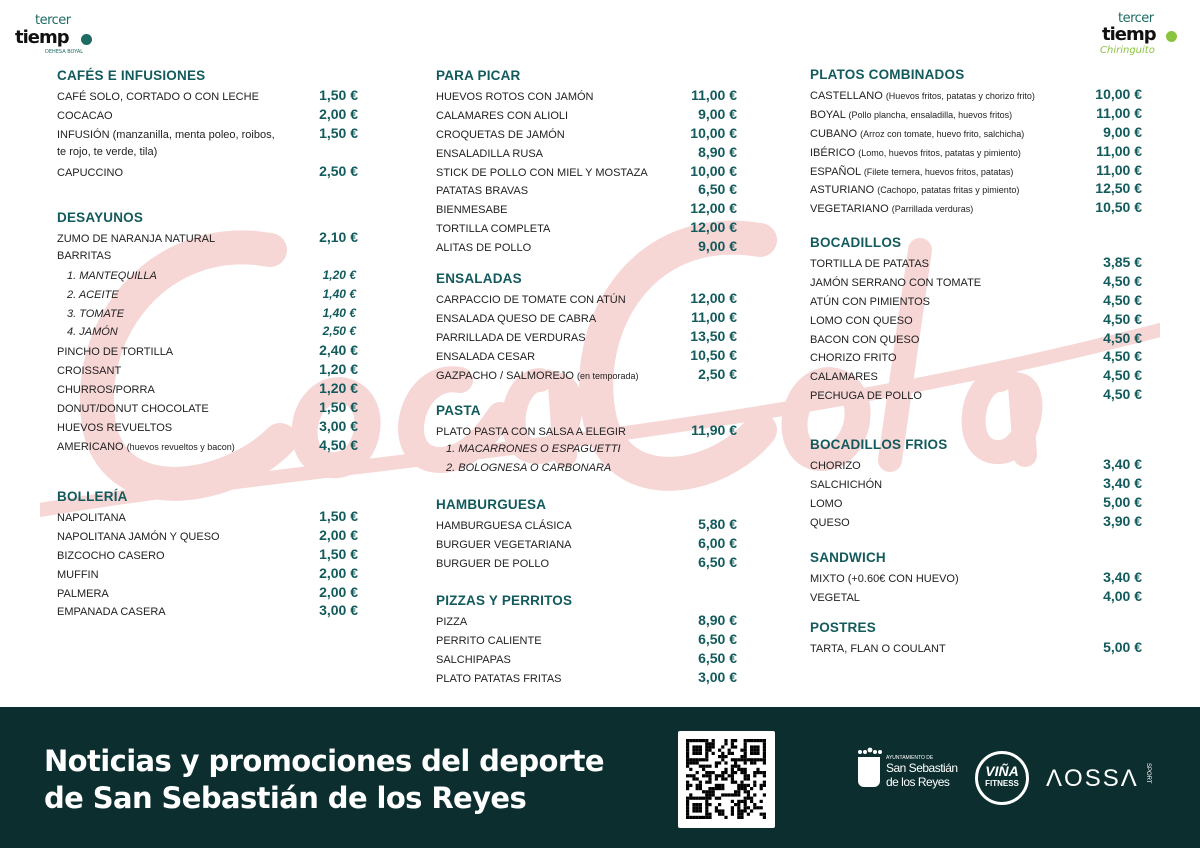  Describe the element at coordinates (207, 237) in the screenshot. I see `menu-item: ZUMO DE NARANJA NATURAL 2,10 €` at that location.